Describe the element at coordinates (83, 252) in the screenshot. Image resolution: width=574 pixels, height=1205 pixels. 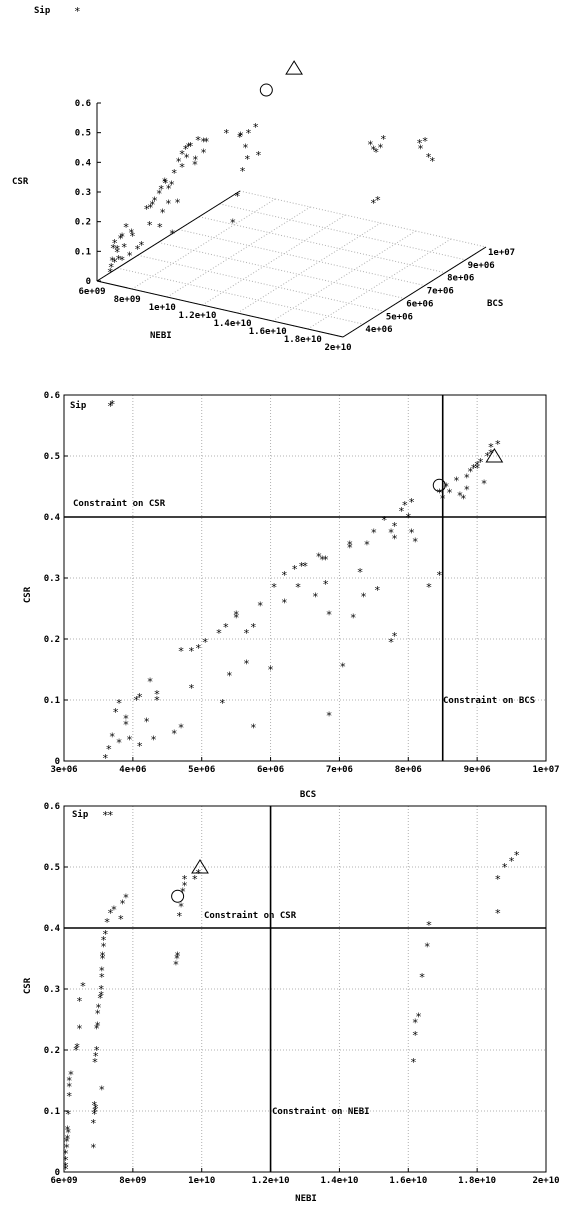
I see `z-tick-label: 0.1` at that location.